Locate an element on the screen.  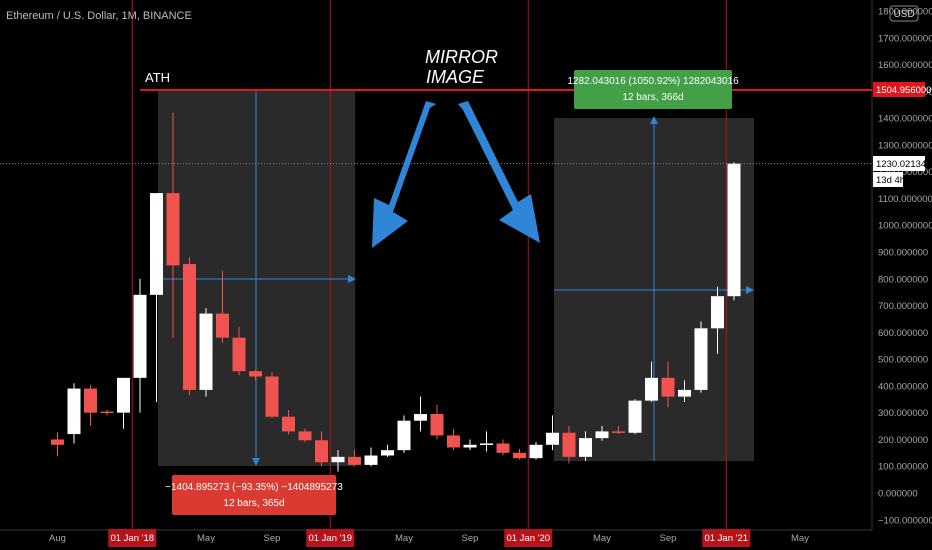
countdown-tag: 13d 4h is located at coordinates (890, 180).